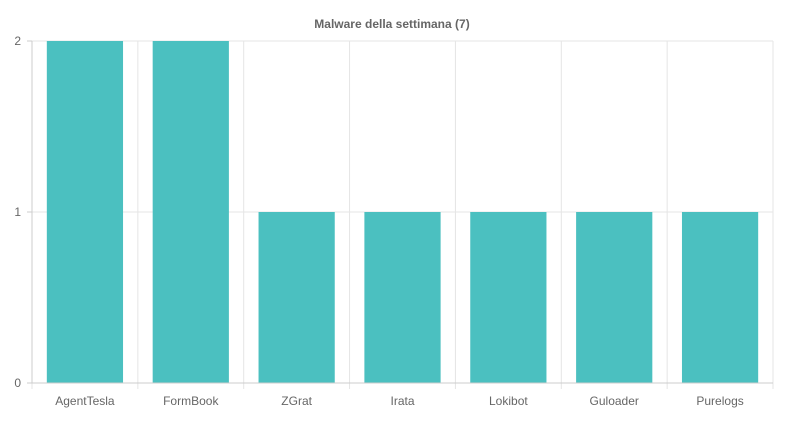 The image size is (794, 440). What do you see at coordinates (296, 297) in the screenshot?
I see `bar-zgrat` at bounding box center [296, 297].